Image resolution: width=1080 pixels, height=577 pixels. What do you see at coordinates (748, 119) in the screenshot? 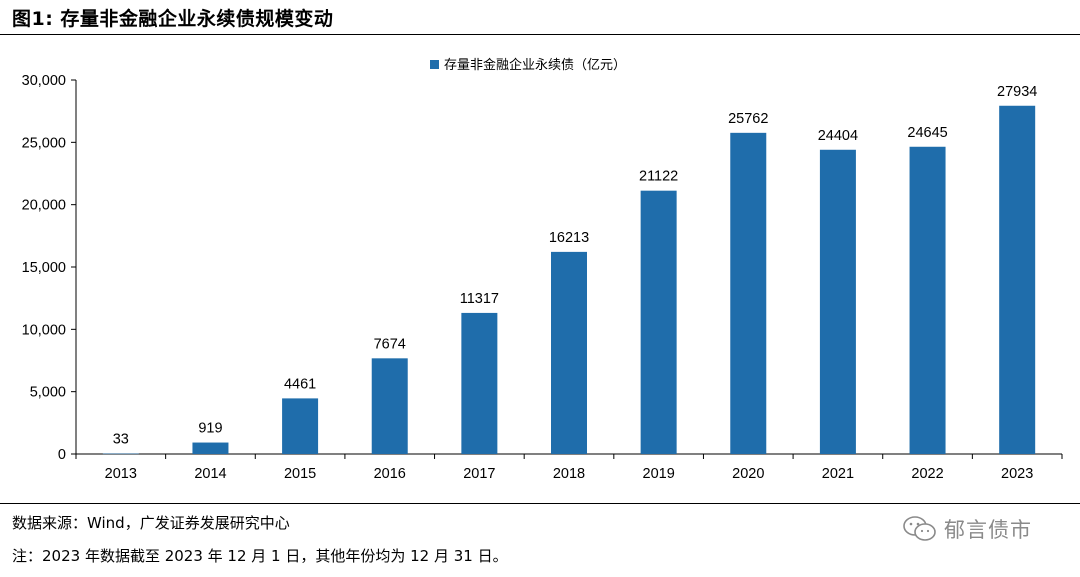
I see `data-label: 25762` at bounding box center [748, 119].